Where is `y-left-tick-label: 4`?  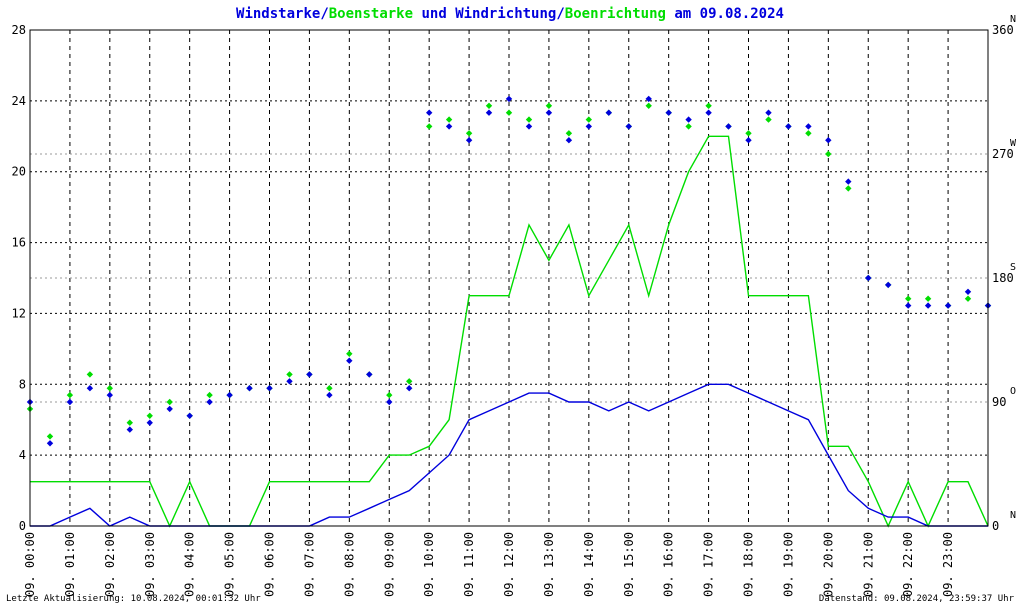 y-left-tick-label: 4 is located at coordinates (22, 455).